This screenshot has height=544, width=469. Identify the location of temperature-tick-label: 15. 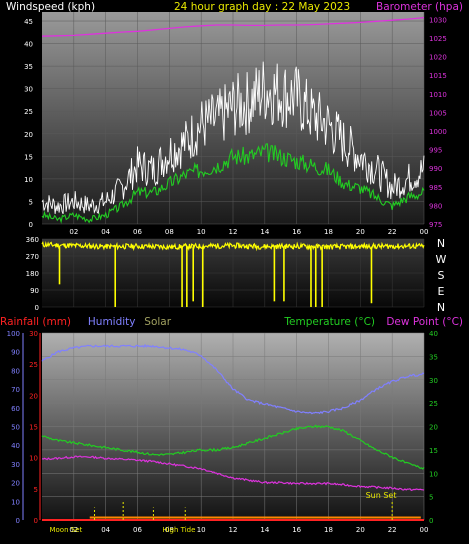
(433, 451).